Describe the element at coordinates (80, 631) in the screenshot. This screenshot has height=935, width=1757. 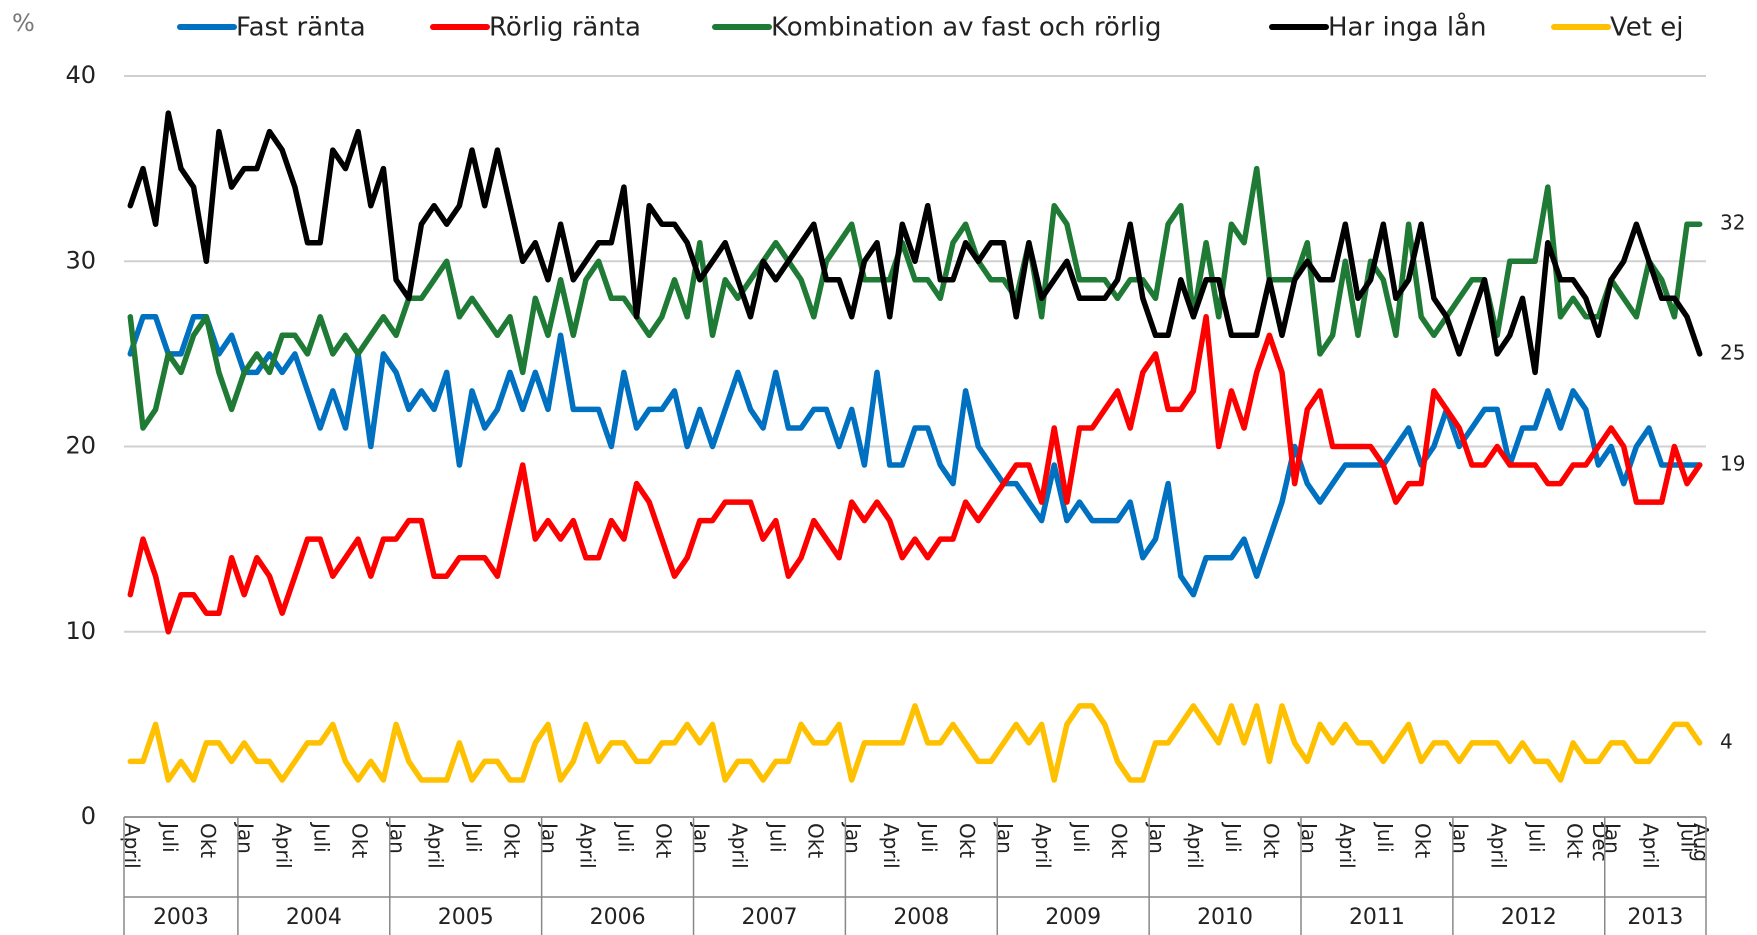
I see `y-tick-label: 10` at that location.